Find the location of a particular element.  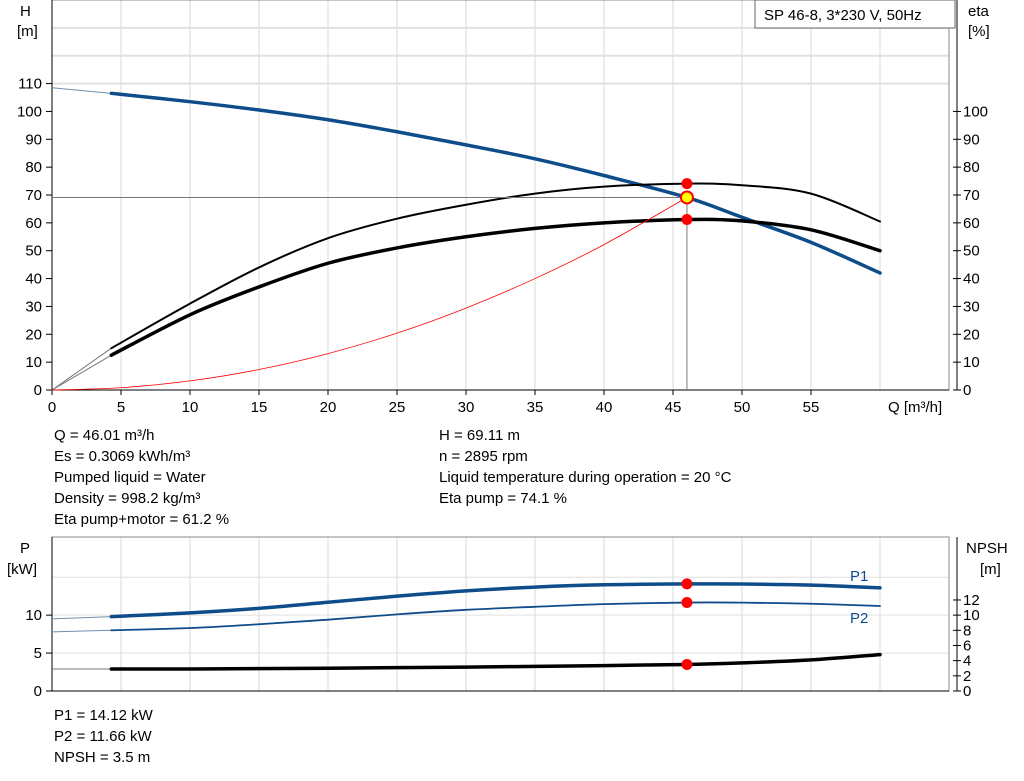

y-tick-label-right: 2 is located at coordinates (967, 676).